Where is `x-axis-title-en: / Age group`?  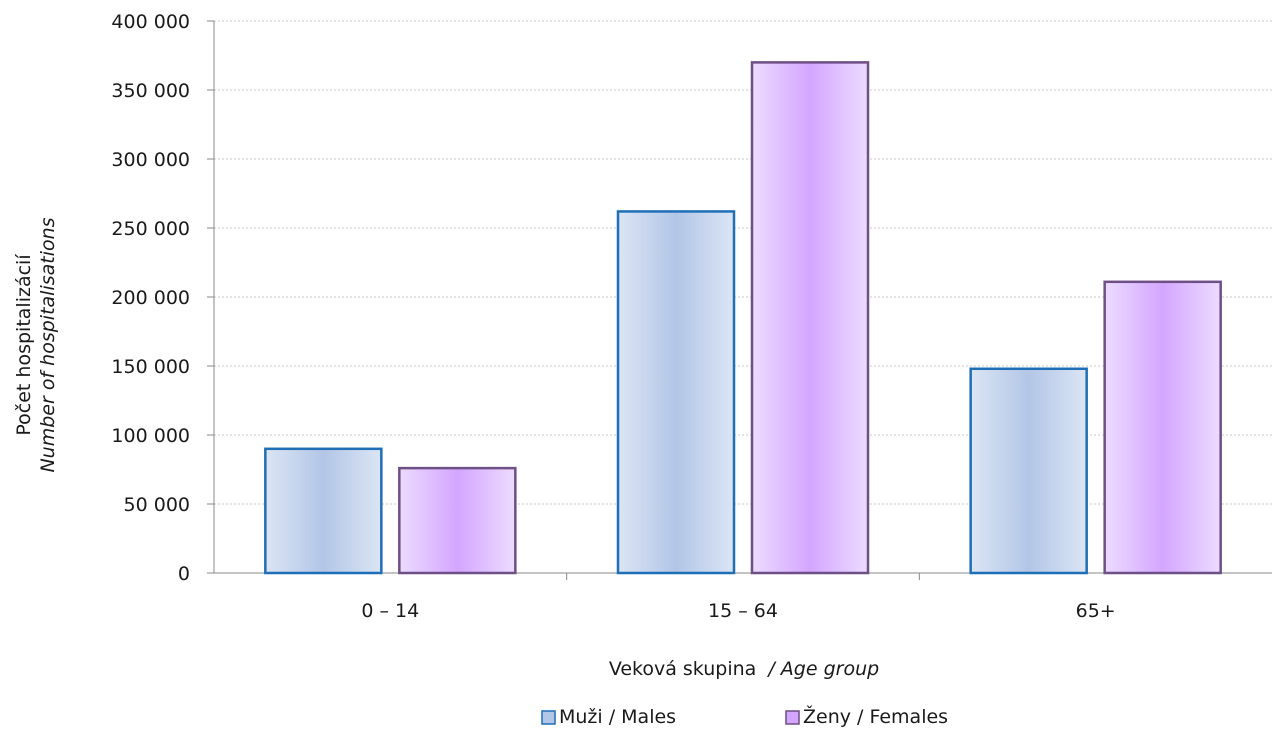
x-axis-title-en: / Age group is located at coordinates (822, 669).